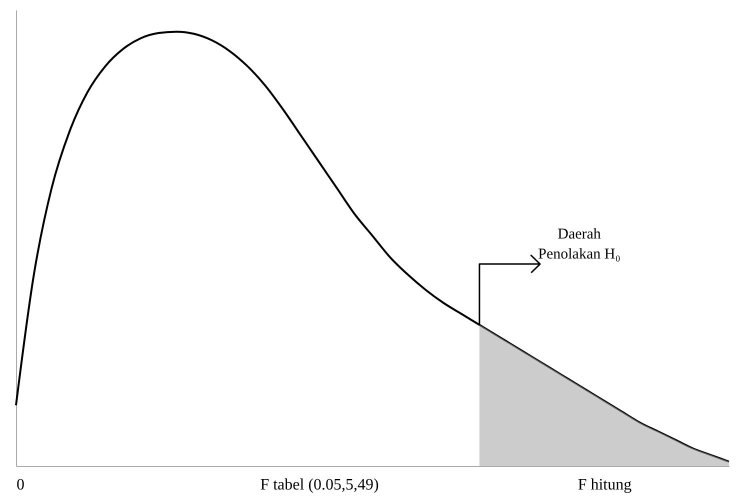  What do you see at coordinates (20, 485) in the screenshot?
I see `x-tick-label: 0` at bounding box center [20, 485].